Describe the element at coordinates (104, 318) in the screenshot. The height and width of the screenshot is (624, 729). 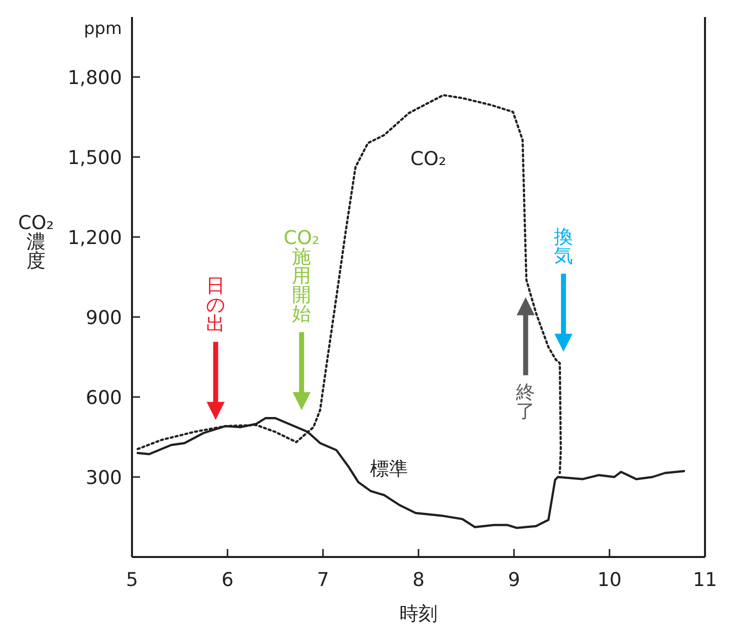
I see `y-tick-label: 900` at that location.